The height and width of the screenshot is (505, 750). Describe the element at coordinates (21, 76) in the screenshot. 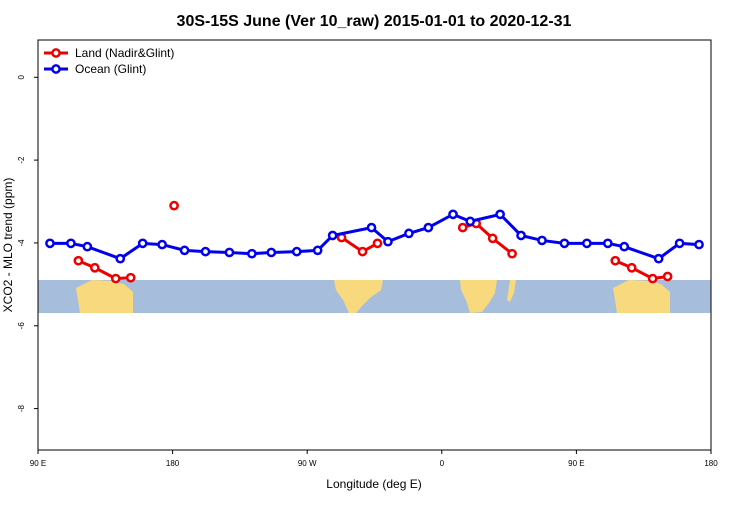

I see `y-tick-label: 0` at that location.